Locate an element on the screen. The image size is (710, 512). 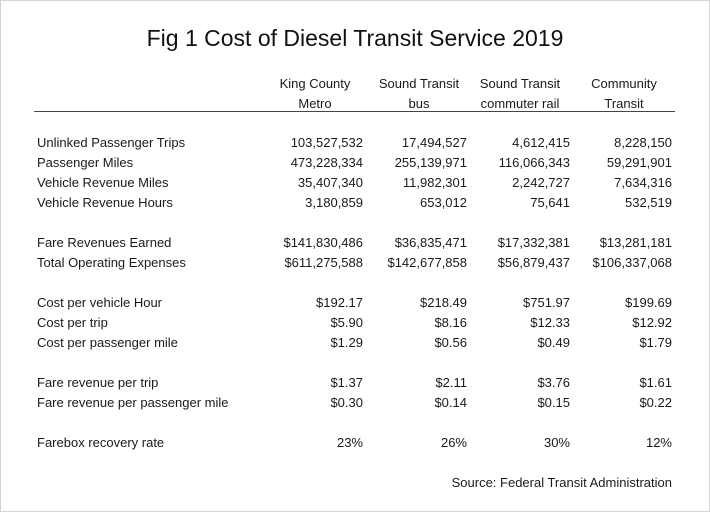
row-label: Unlinked Passenger Trips is located at coordinates (111, 142).